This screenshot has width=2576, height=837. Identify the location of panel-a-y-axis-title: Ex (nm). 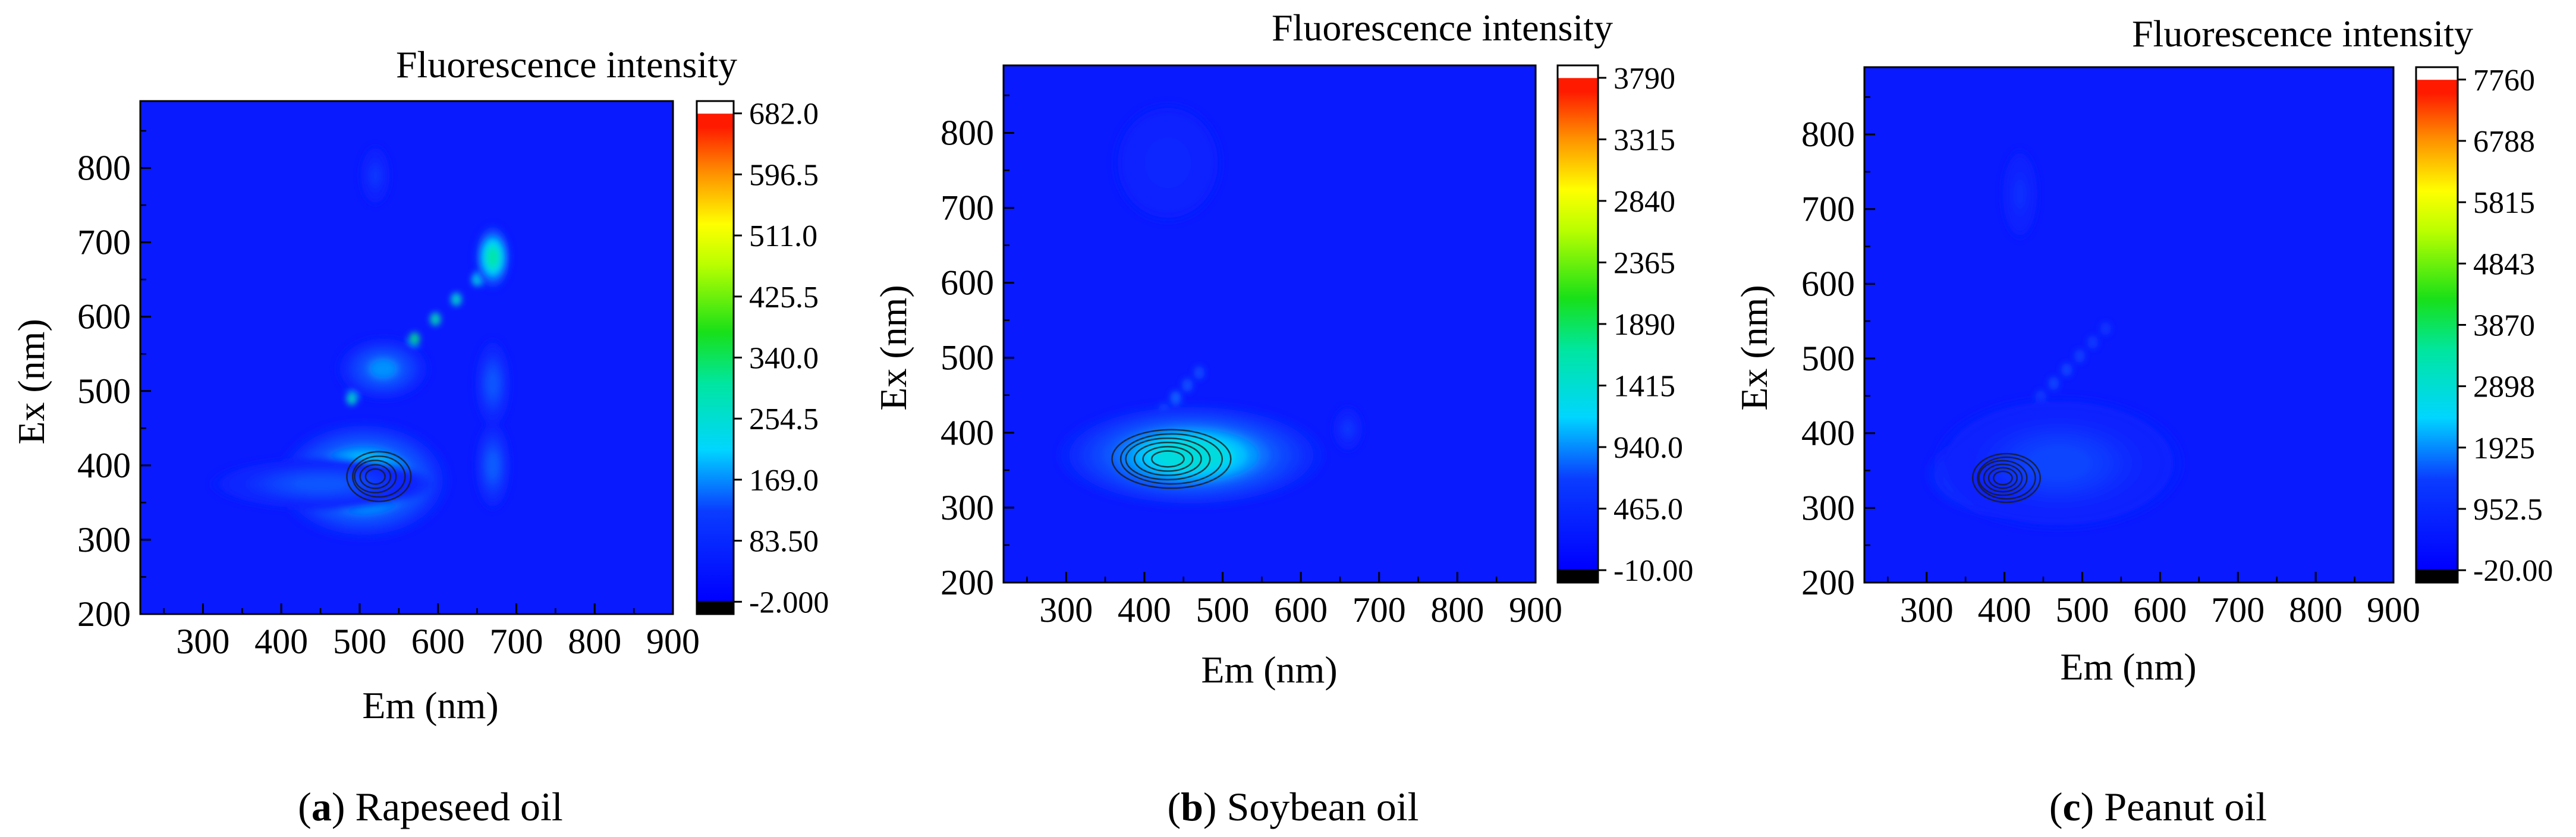
(31, 382).